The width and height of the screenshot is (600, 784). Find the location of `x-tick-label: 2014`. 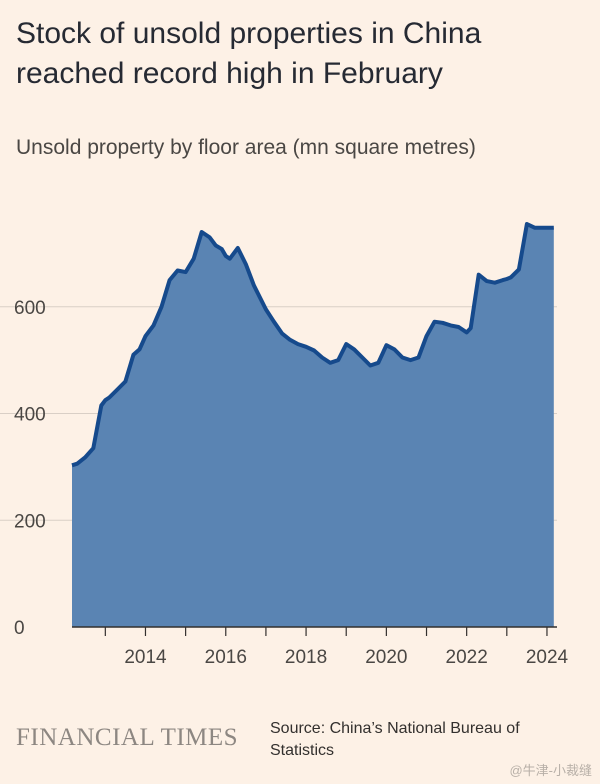

x-tick-label: 2014 is located at coordinates (145, 657).